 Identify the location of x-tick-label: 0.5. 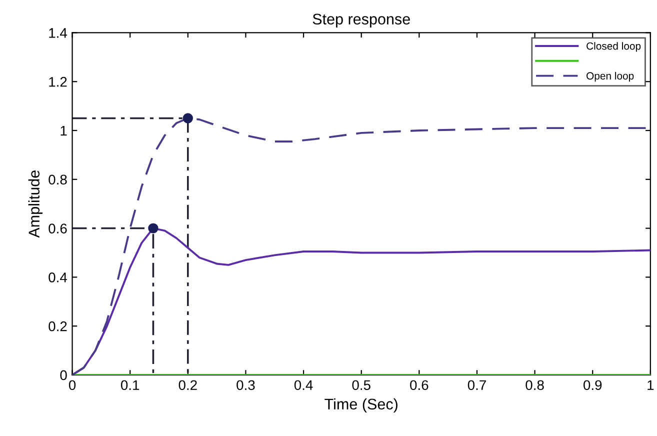
(361, 385).